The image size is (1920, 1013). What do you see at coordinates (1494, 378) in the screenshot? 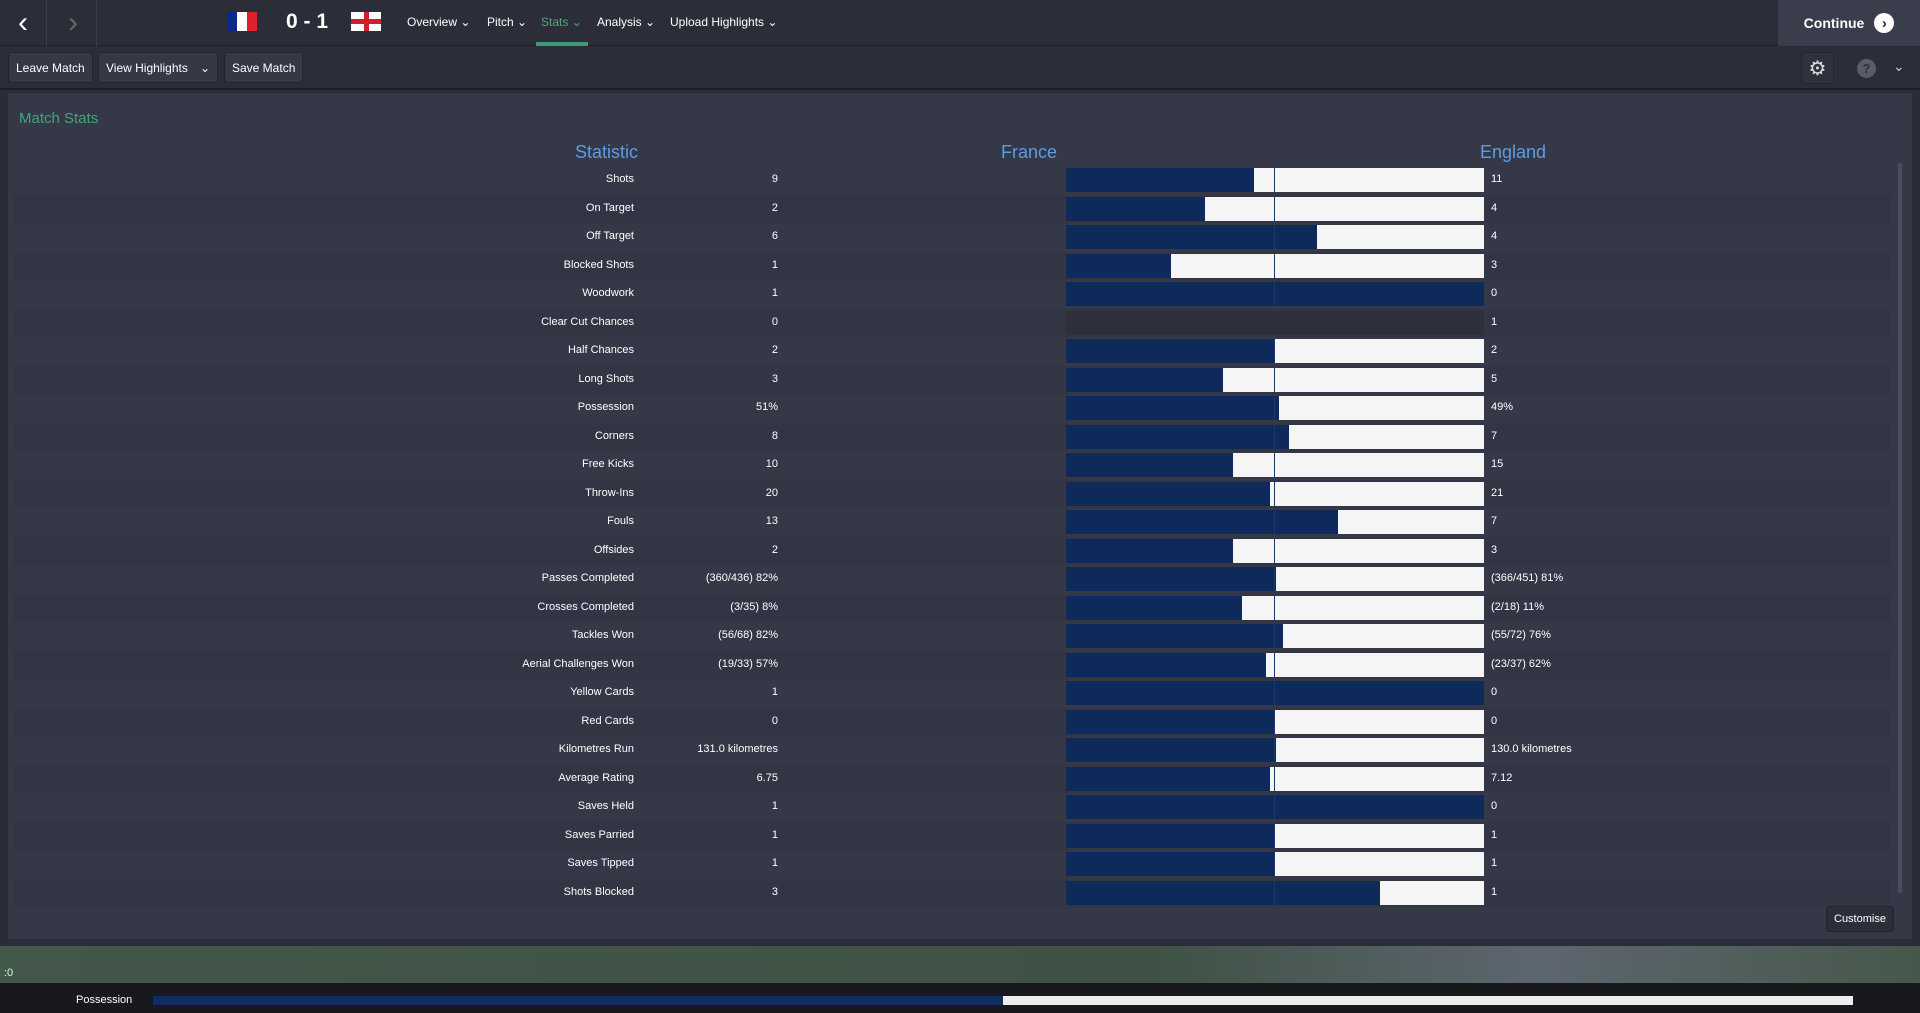
I see `away-value: 5` at bounding box center [1494, 378].